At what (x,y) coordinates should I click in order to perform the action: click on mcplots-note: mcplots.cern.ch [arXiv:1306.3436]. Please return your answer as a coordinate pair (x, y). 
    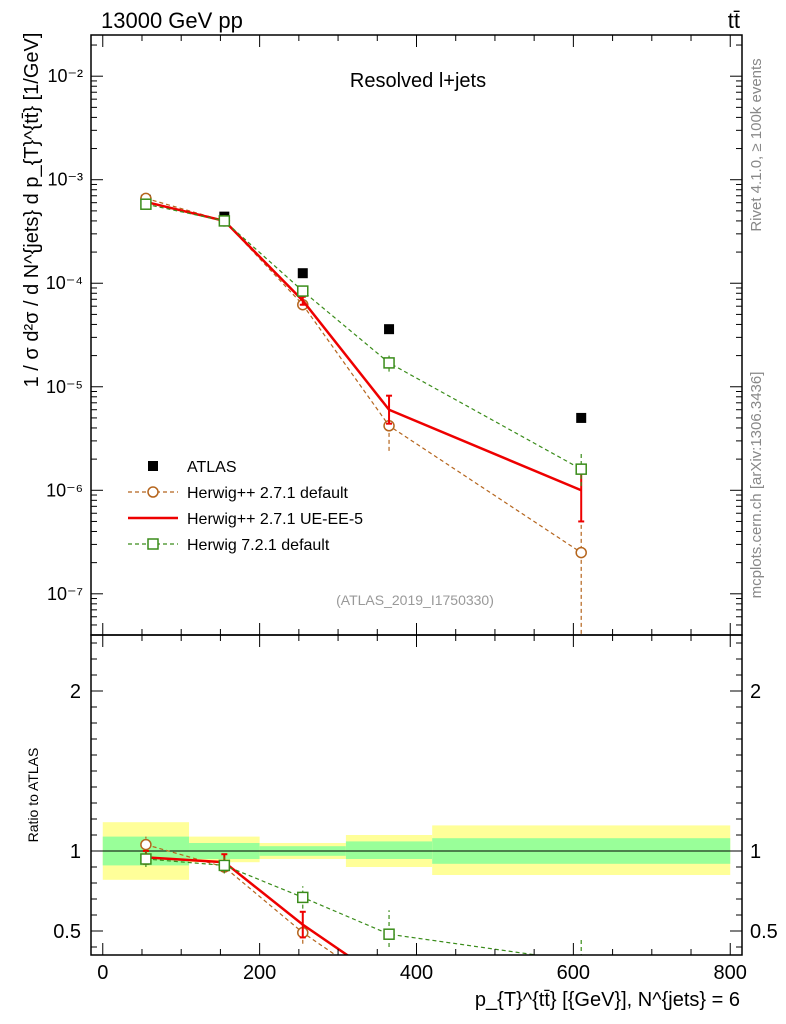
    Looking at the image, I should click on (756, 485).